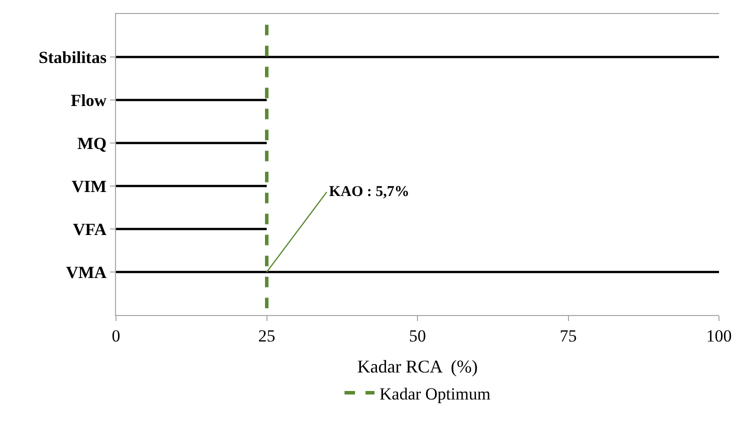 This screenshot has width=744, height=423. What do you see at coordinates (116, 336) in the screenshot?
I see `x-tick-label: 0` at bounding box center [116, 336].